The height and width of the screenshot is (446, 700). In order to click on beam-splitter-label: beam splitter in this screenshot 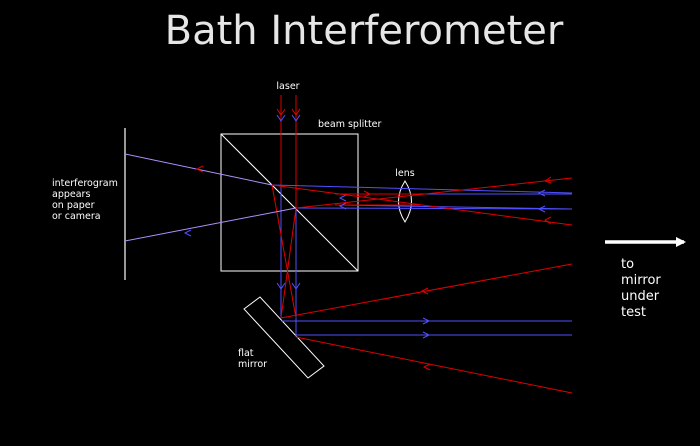, I will do `click(350, 124)`.